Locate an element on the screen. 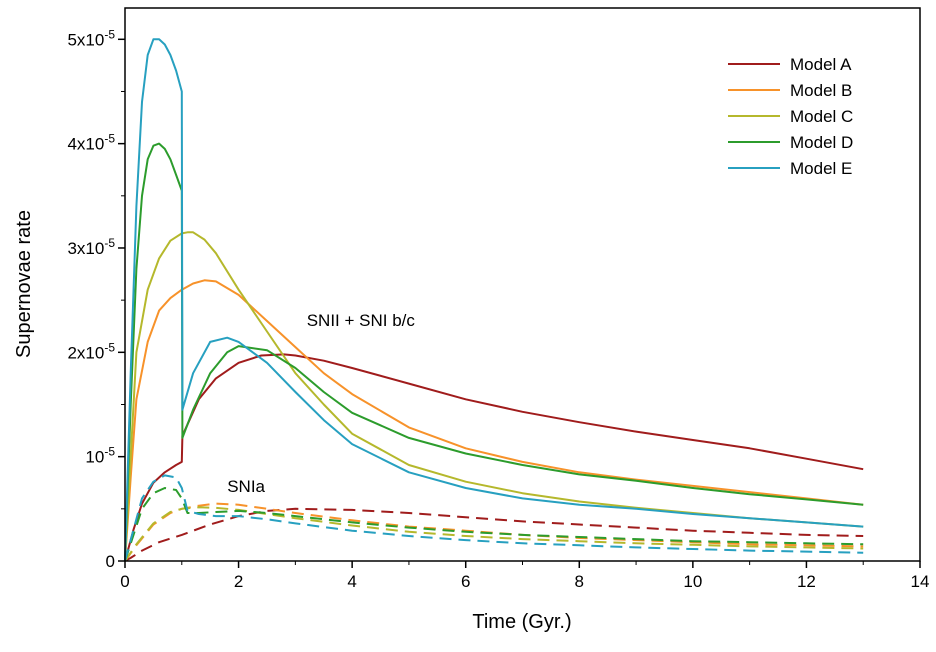  x-tick-label: 8 is located at coordinates (579, 581).